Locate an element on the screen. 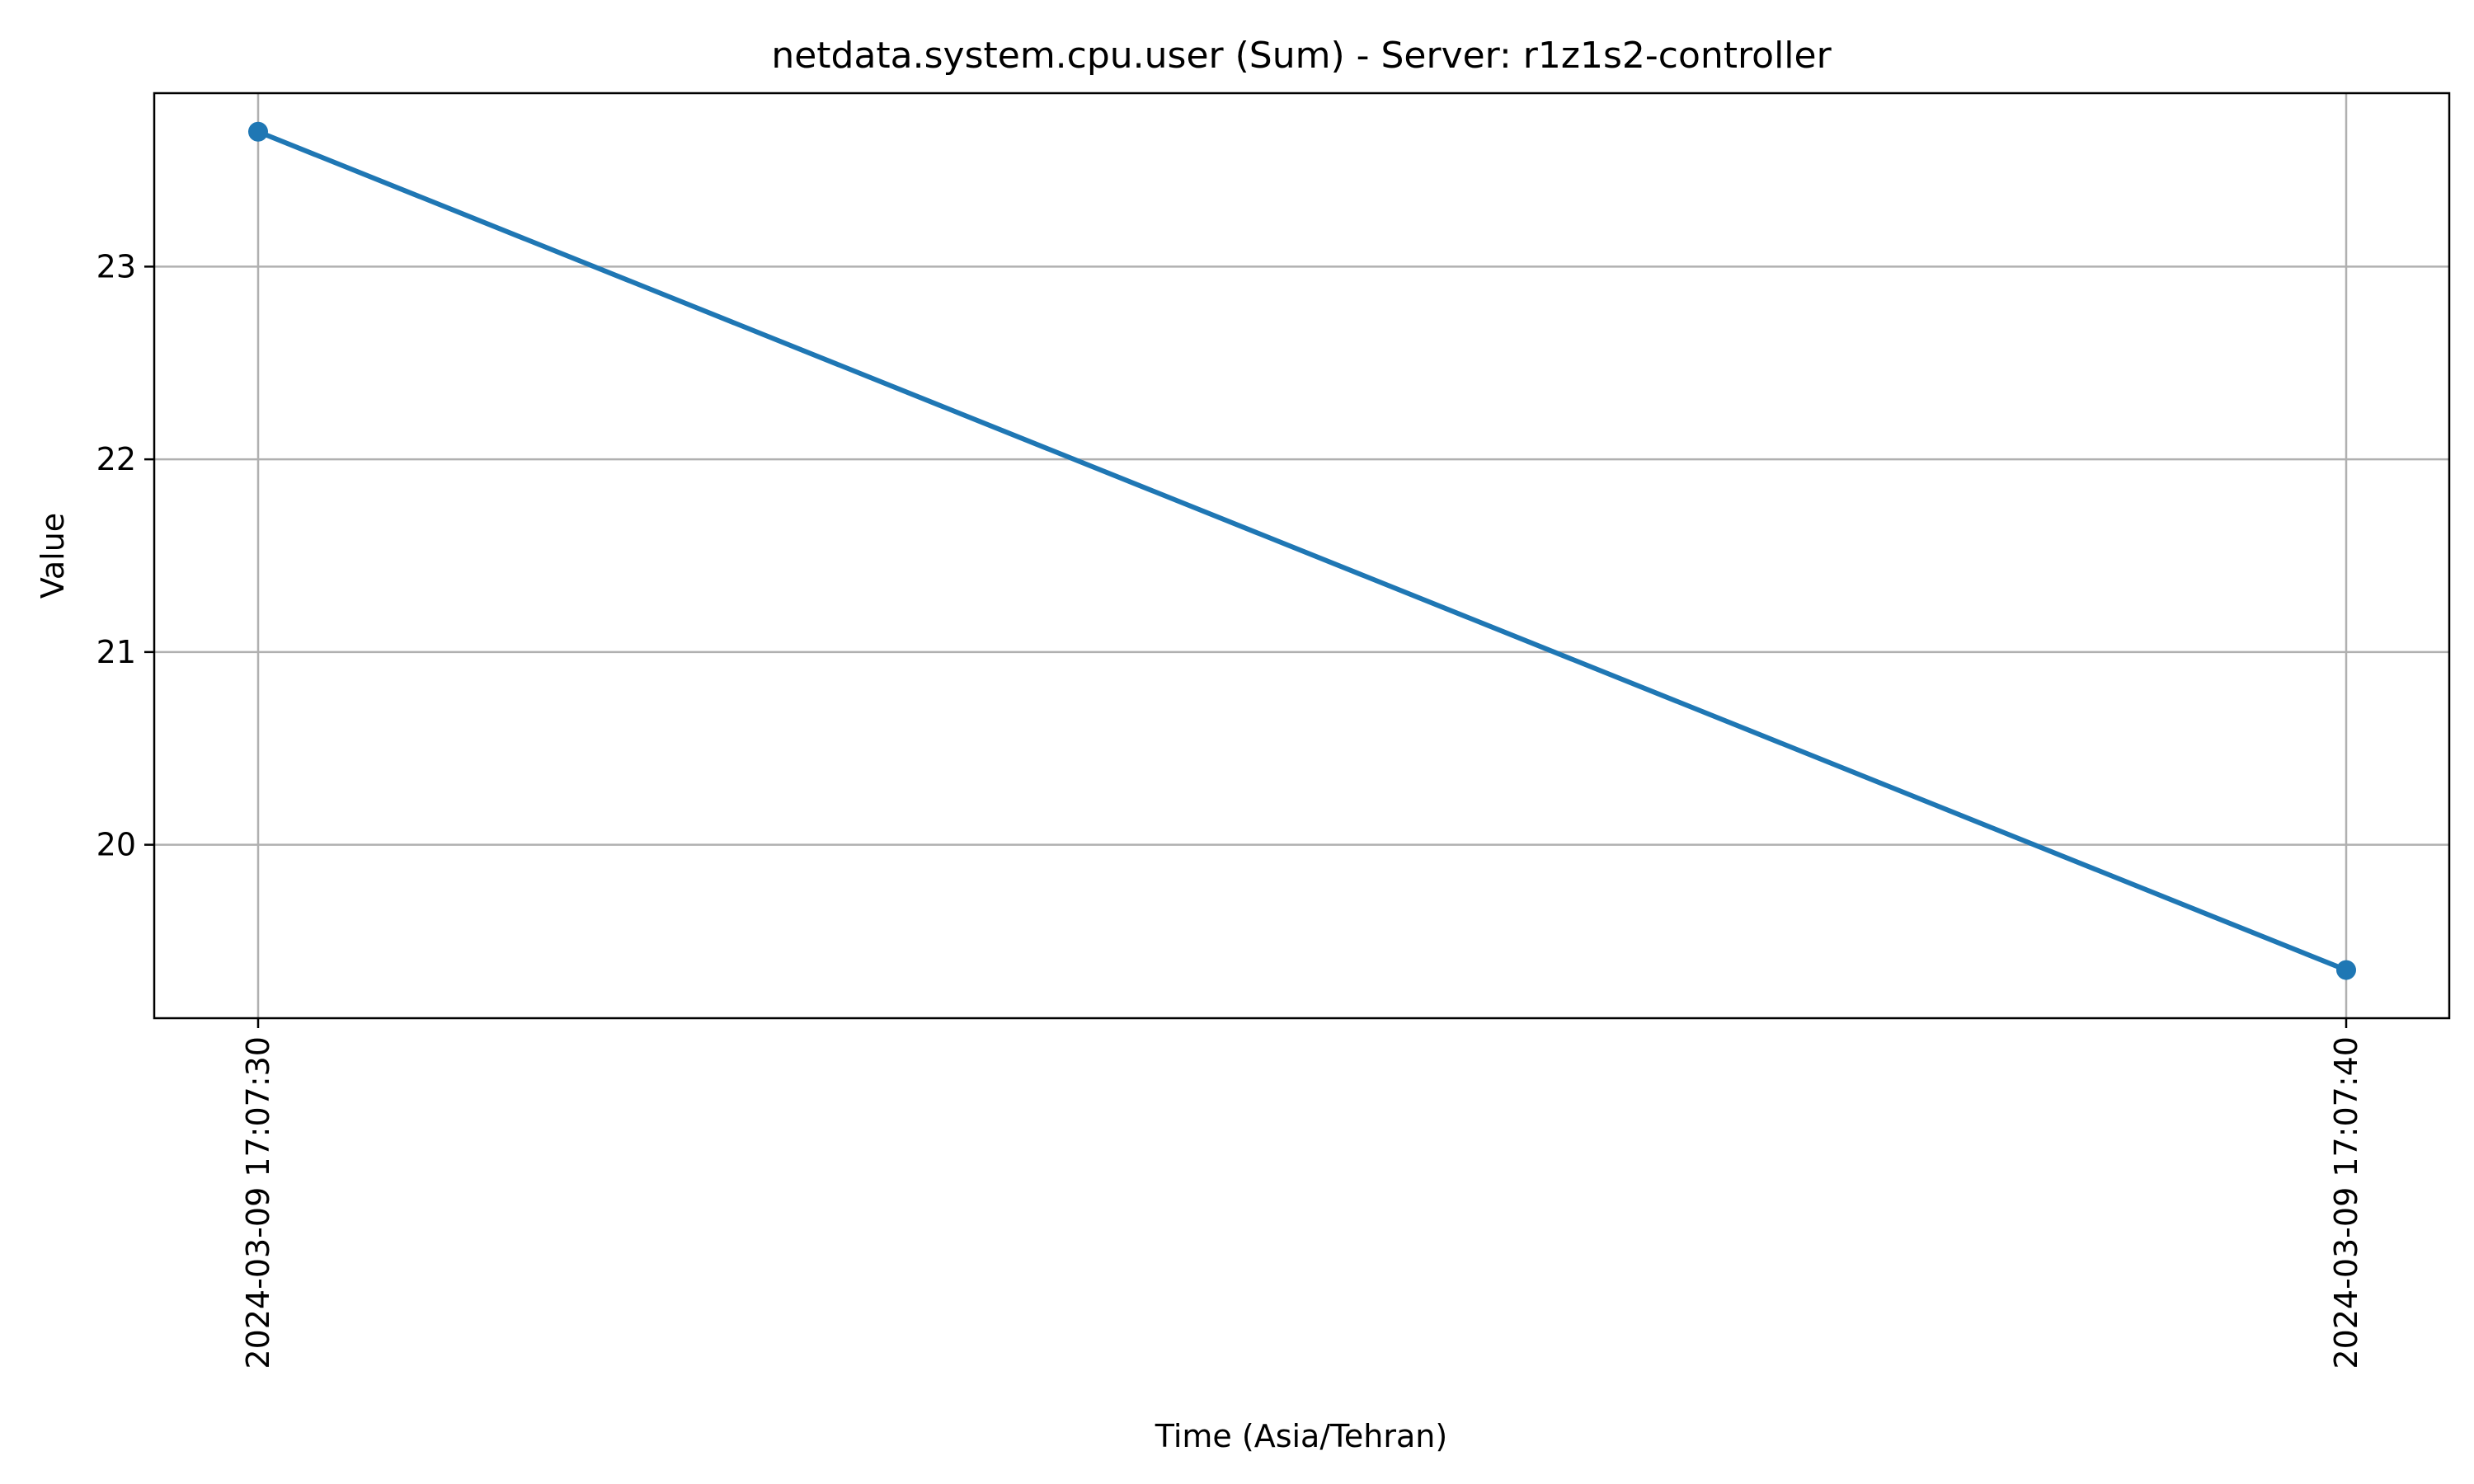 The height and width of the screenshot is (1484, 2474). x-tick-label: 2024-03-09 17:07:30 is located at coordinates (258, 1202).